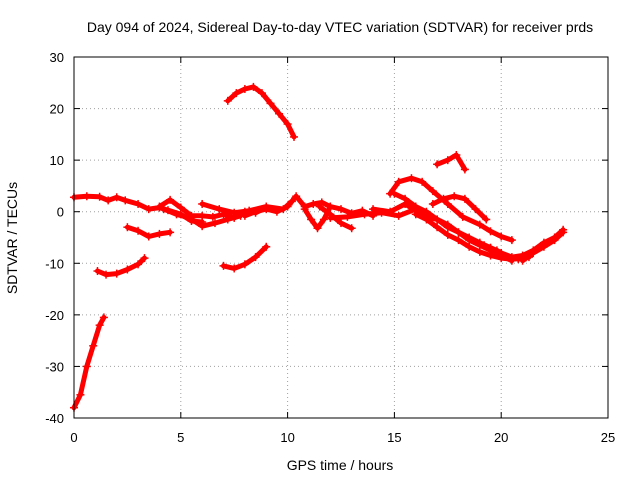 The width and height of the screenshot is (640, 480). I want to click on x-tick-label: 5, so click(180, 437).